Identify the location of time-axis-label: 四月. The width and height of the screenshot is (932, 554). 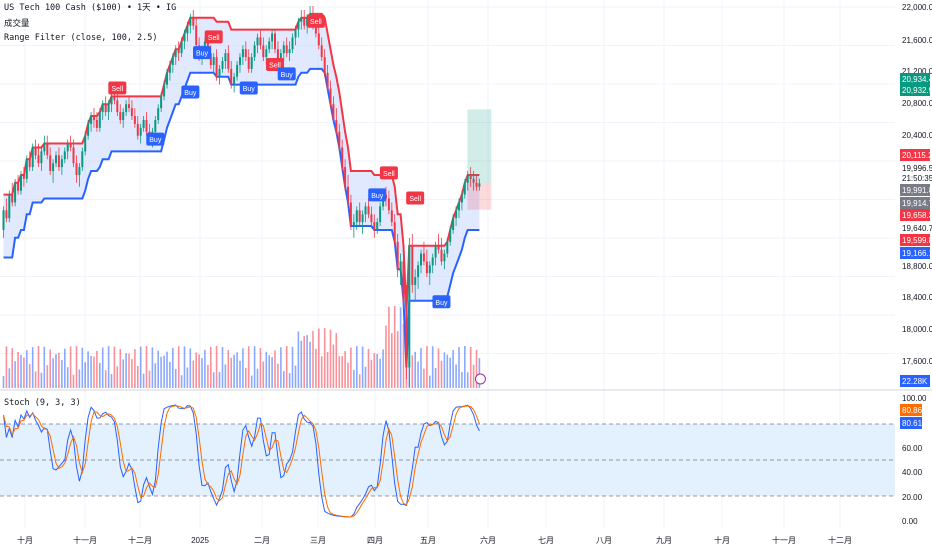
(375, 540).